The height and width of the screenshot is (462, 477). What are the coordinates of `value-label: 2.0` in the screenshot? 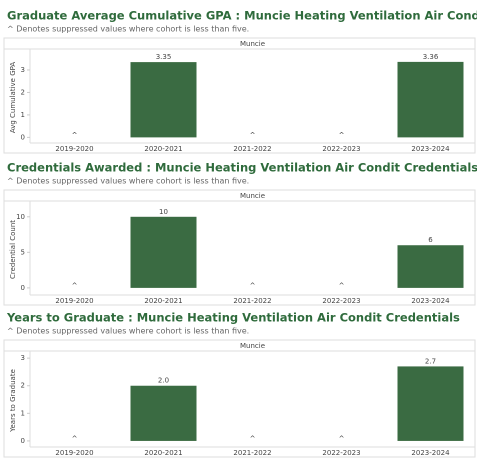 It's located at (163, 381).